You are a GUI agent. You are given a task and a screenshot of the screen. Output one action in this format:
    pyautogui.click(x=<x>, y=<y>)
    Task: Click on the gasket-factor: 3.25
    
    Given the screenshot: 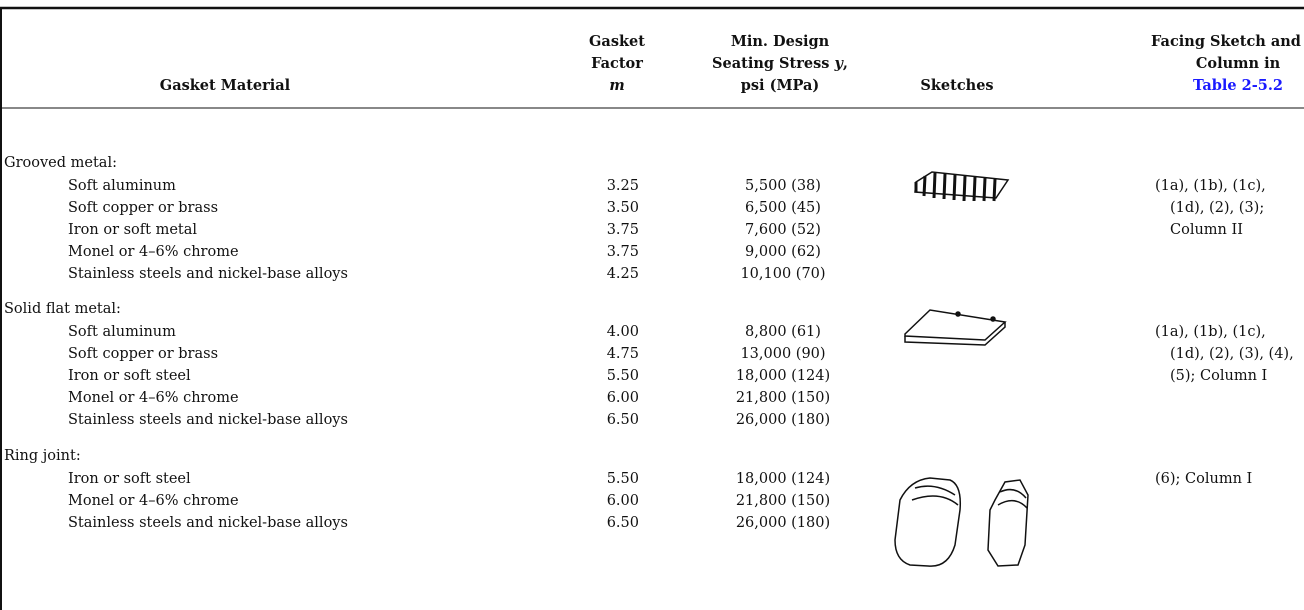 What is the action you would take?
    pyautogui.click(x=622, y=186)
    